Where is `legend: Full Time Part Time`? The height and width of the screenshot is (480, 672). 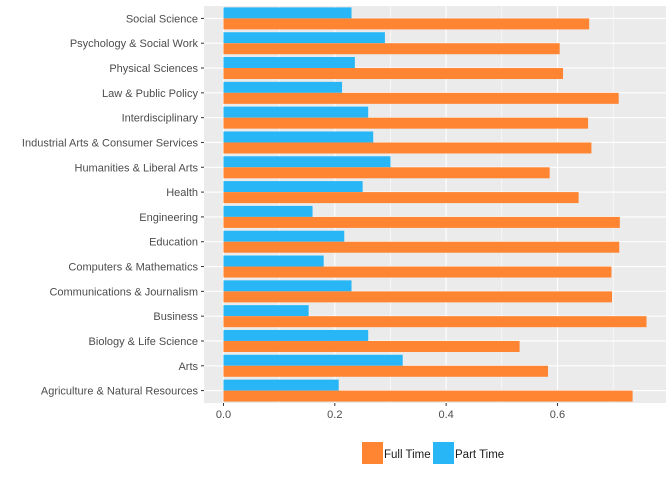 legend: Full Time Part Time is located at coordinates (433, 453).